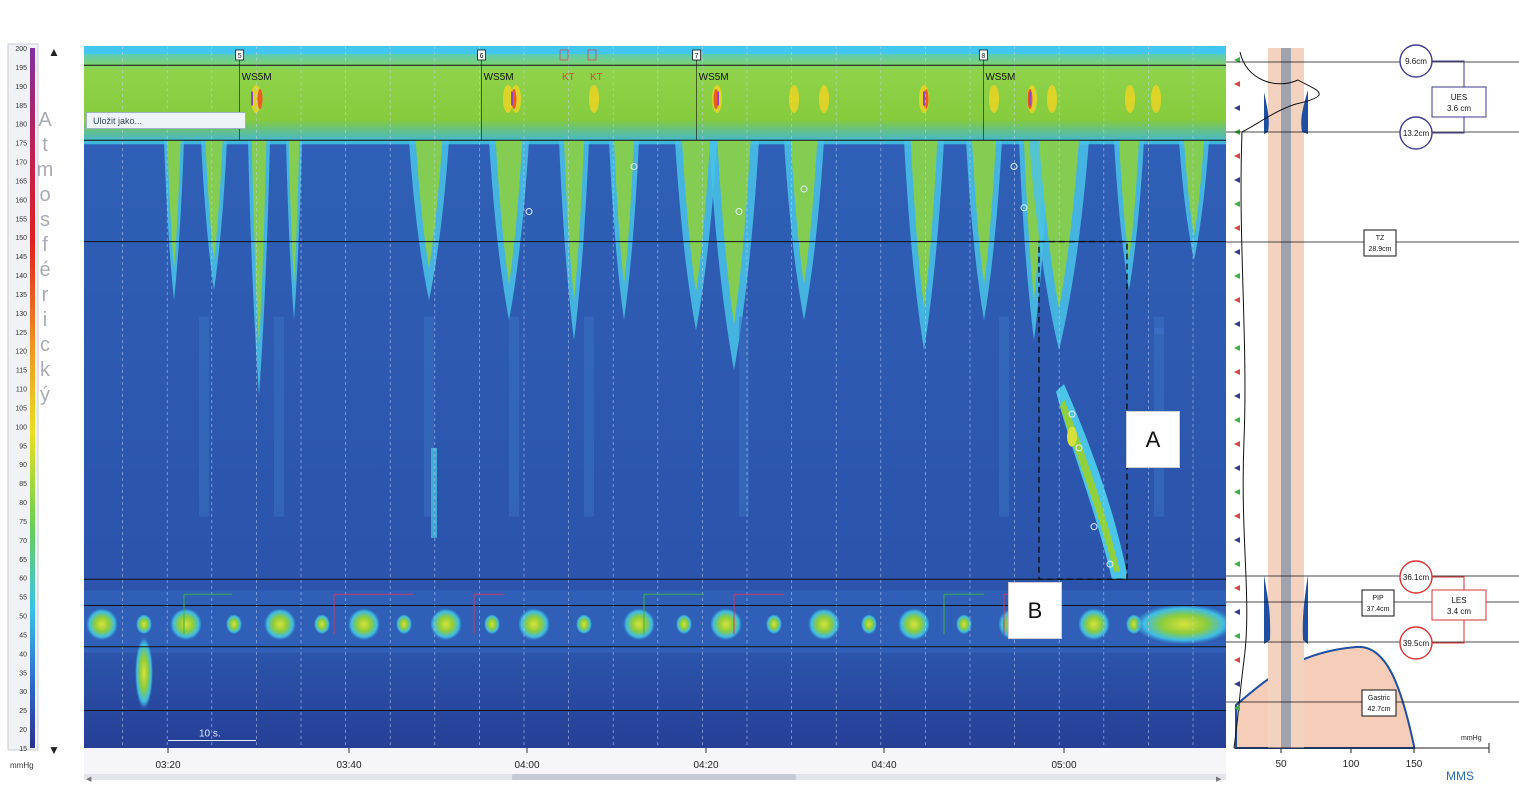  Describe the element at coordinates (21, 238) in the screenshot. I see `scale-tick-label: 150` at that location.